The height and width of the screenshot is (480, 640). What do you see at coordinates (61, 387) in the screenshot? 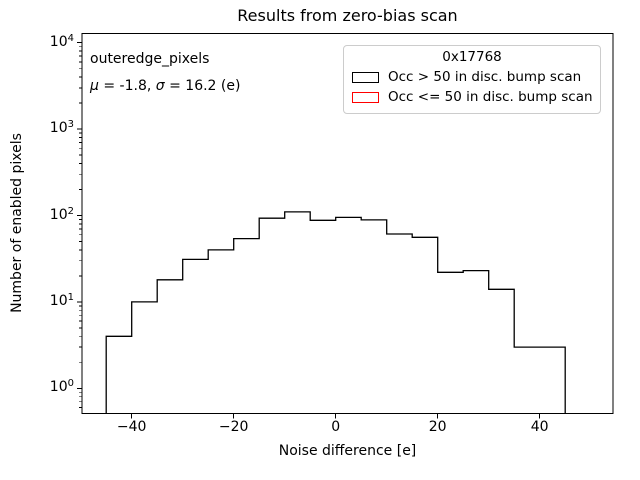
I see `y-tick-label: 10⁰` at bounding box center [61, 387].